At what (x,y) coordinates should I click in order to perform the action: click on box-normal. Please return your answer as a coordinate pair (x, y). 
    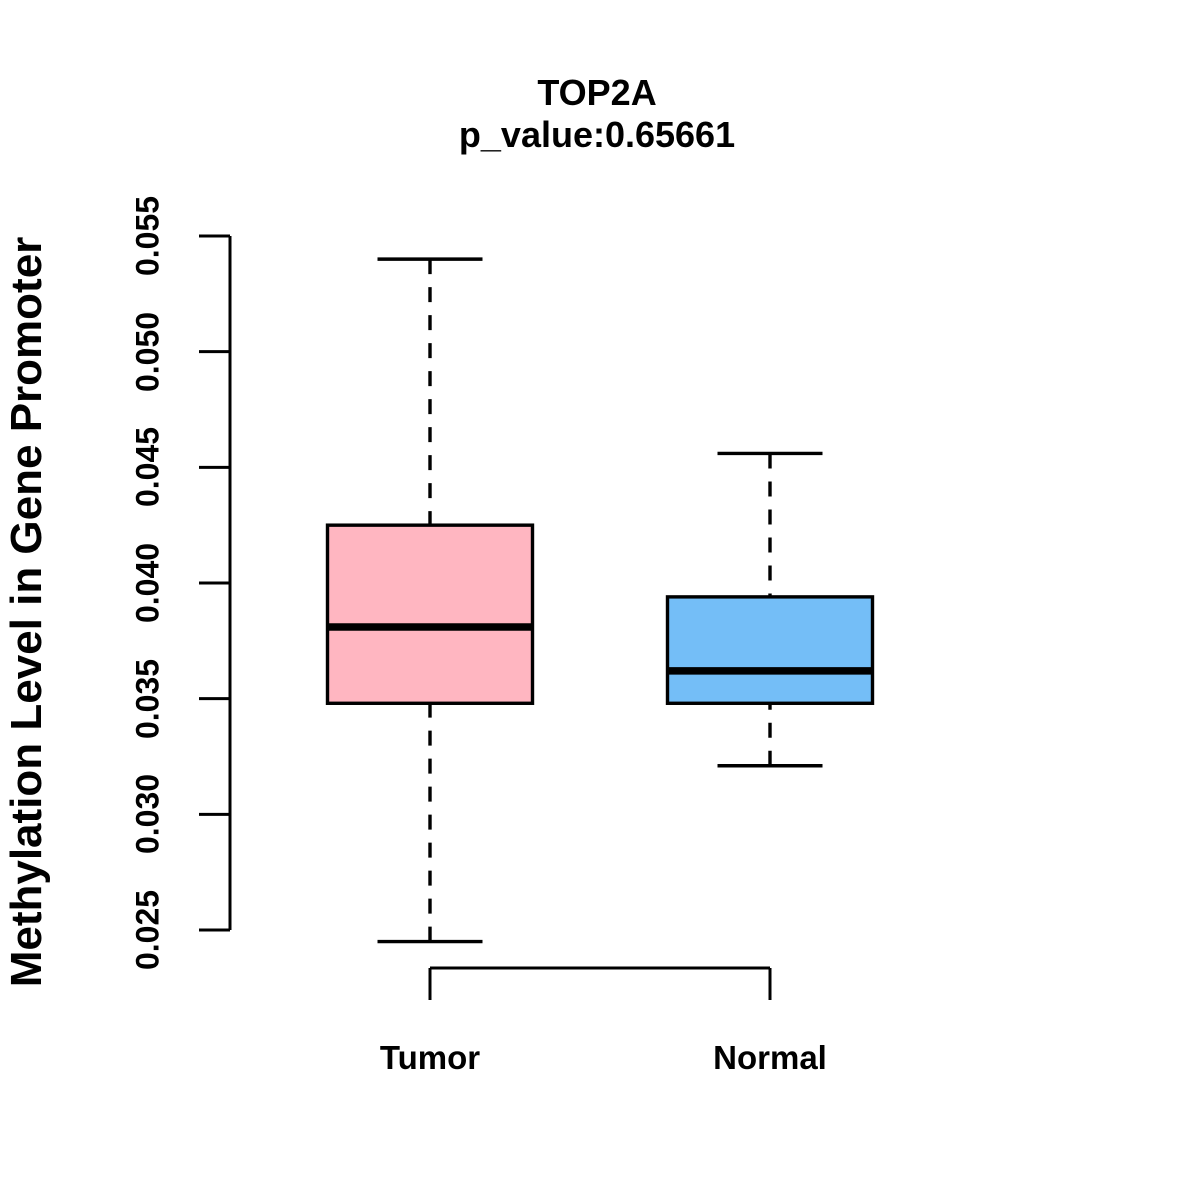
    Looking at the image, I should click on (770, 650).